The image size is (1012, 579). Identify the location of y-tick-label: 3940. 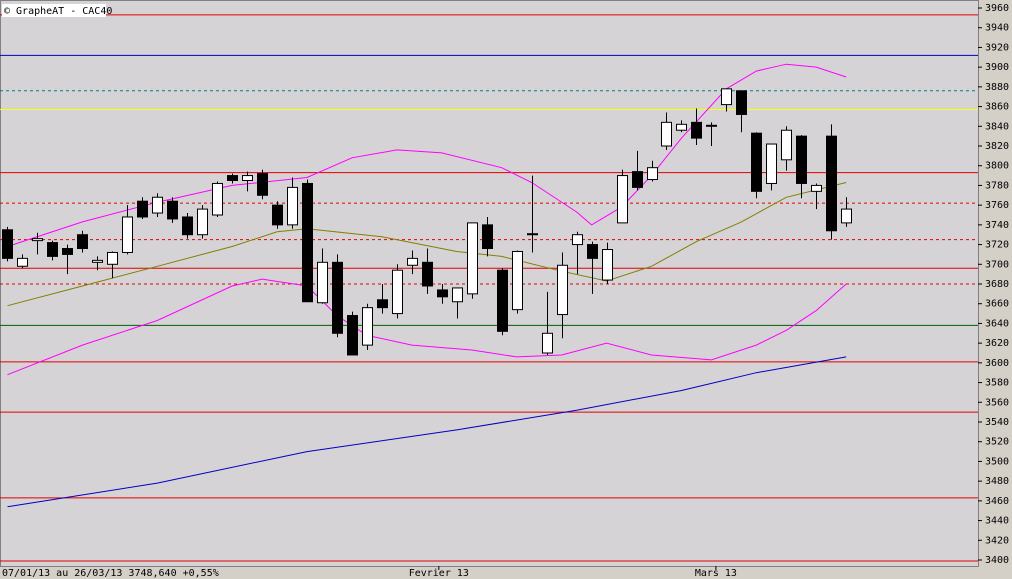
(997, 28).